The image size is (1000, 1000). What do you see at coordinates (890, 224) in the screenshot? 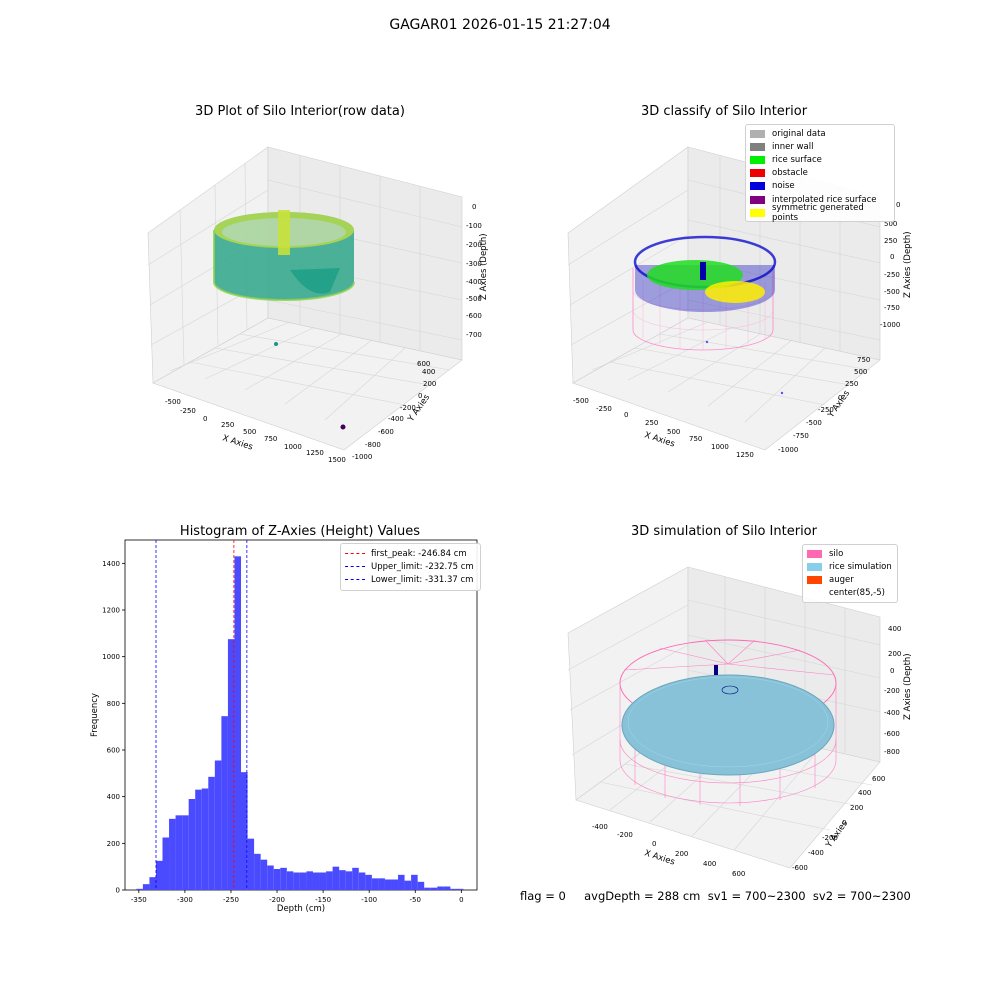
I see `z-tick: 500` at bounding box center [890, 224].